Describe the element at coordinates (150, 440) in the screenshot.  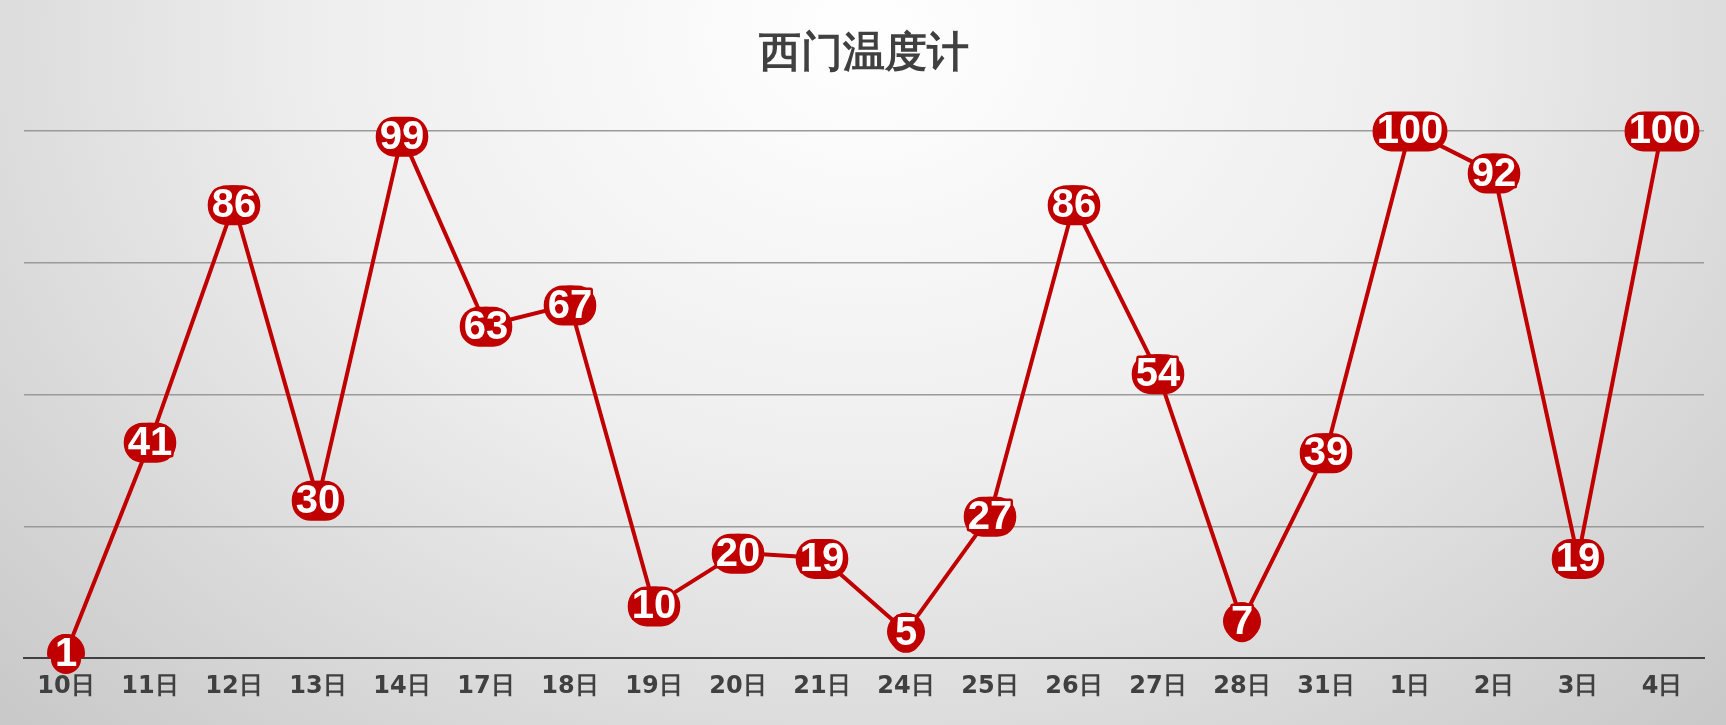
I see `data-label: 41` at that location.